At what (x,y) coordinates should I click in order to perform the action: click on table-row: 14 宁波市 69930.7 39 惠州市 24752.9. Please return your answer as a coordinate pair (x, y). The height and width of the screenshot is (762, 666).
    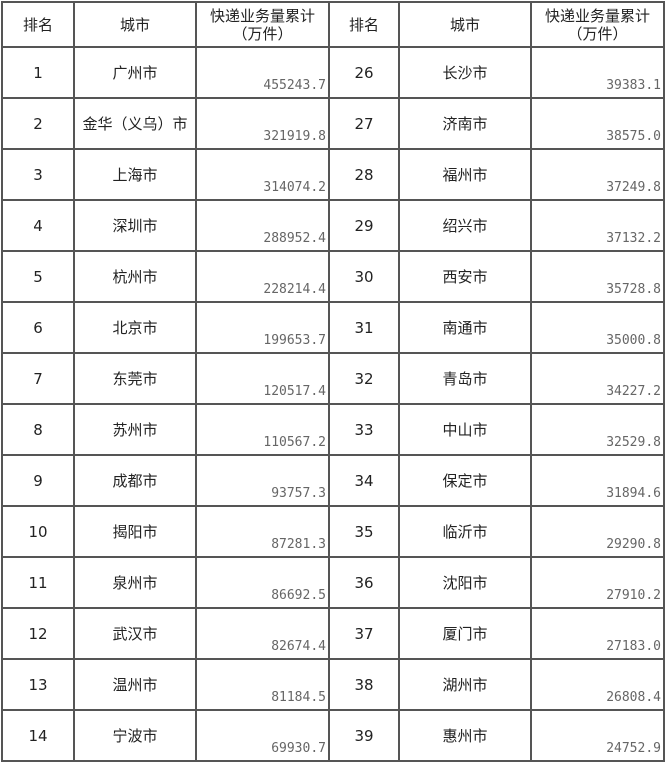
    Looking at the image, I should click on (333, 735).